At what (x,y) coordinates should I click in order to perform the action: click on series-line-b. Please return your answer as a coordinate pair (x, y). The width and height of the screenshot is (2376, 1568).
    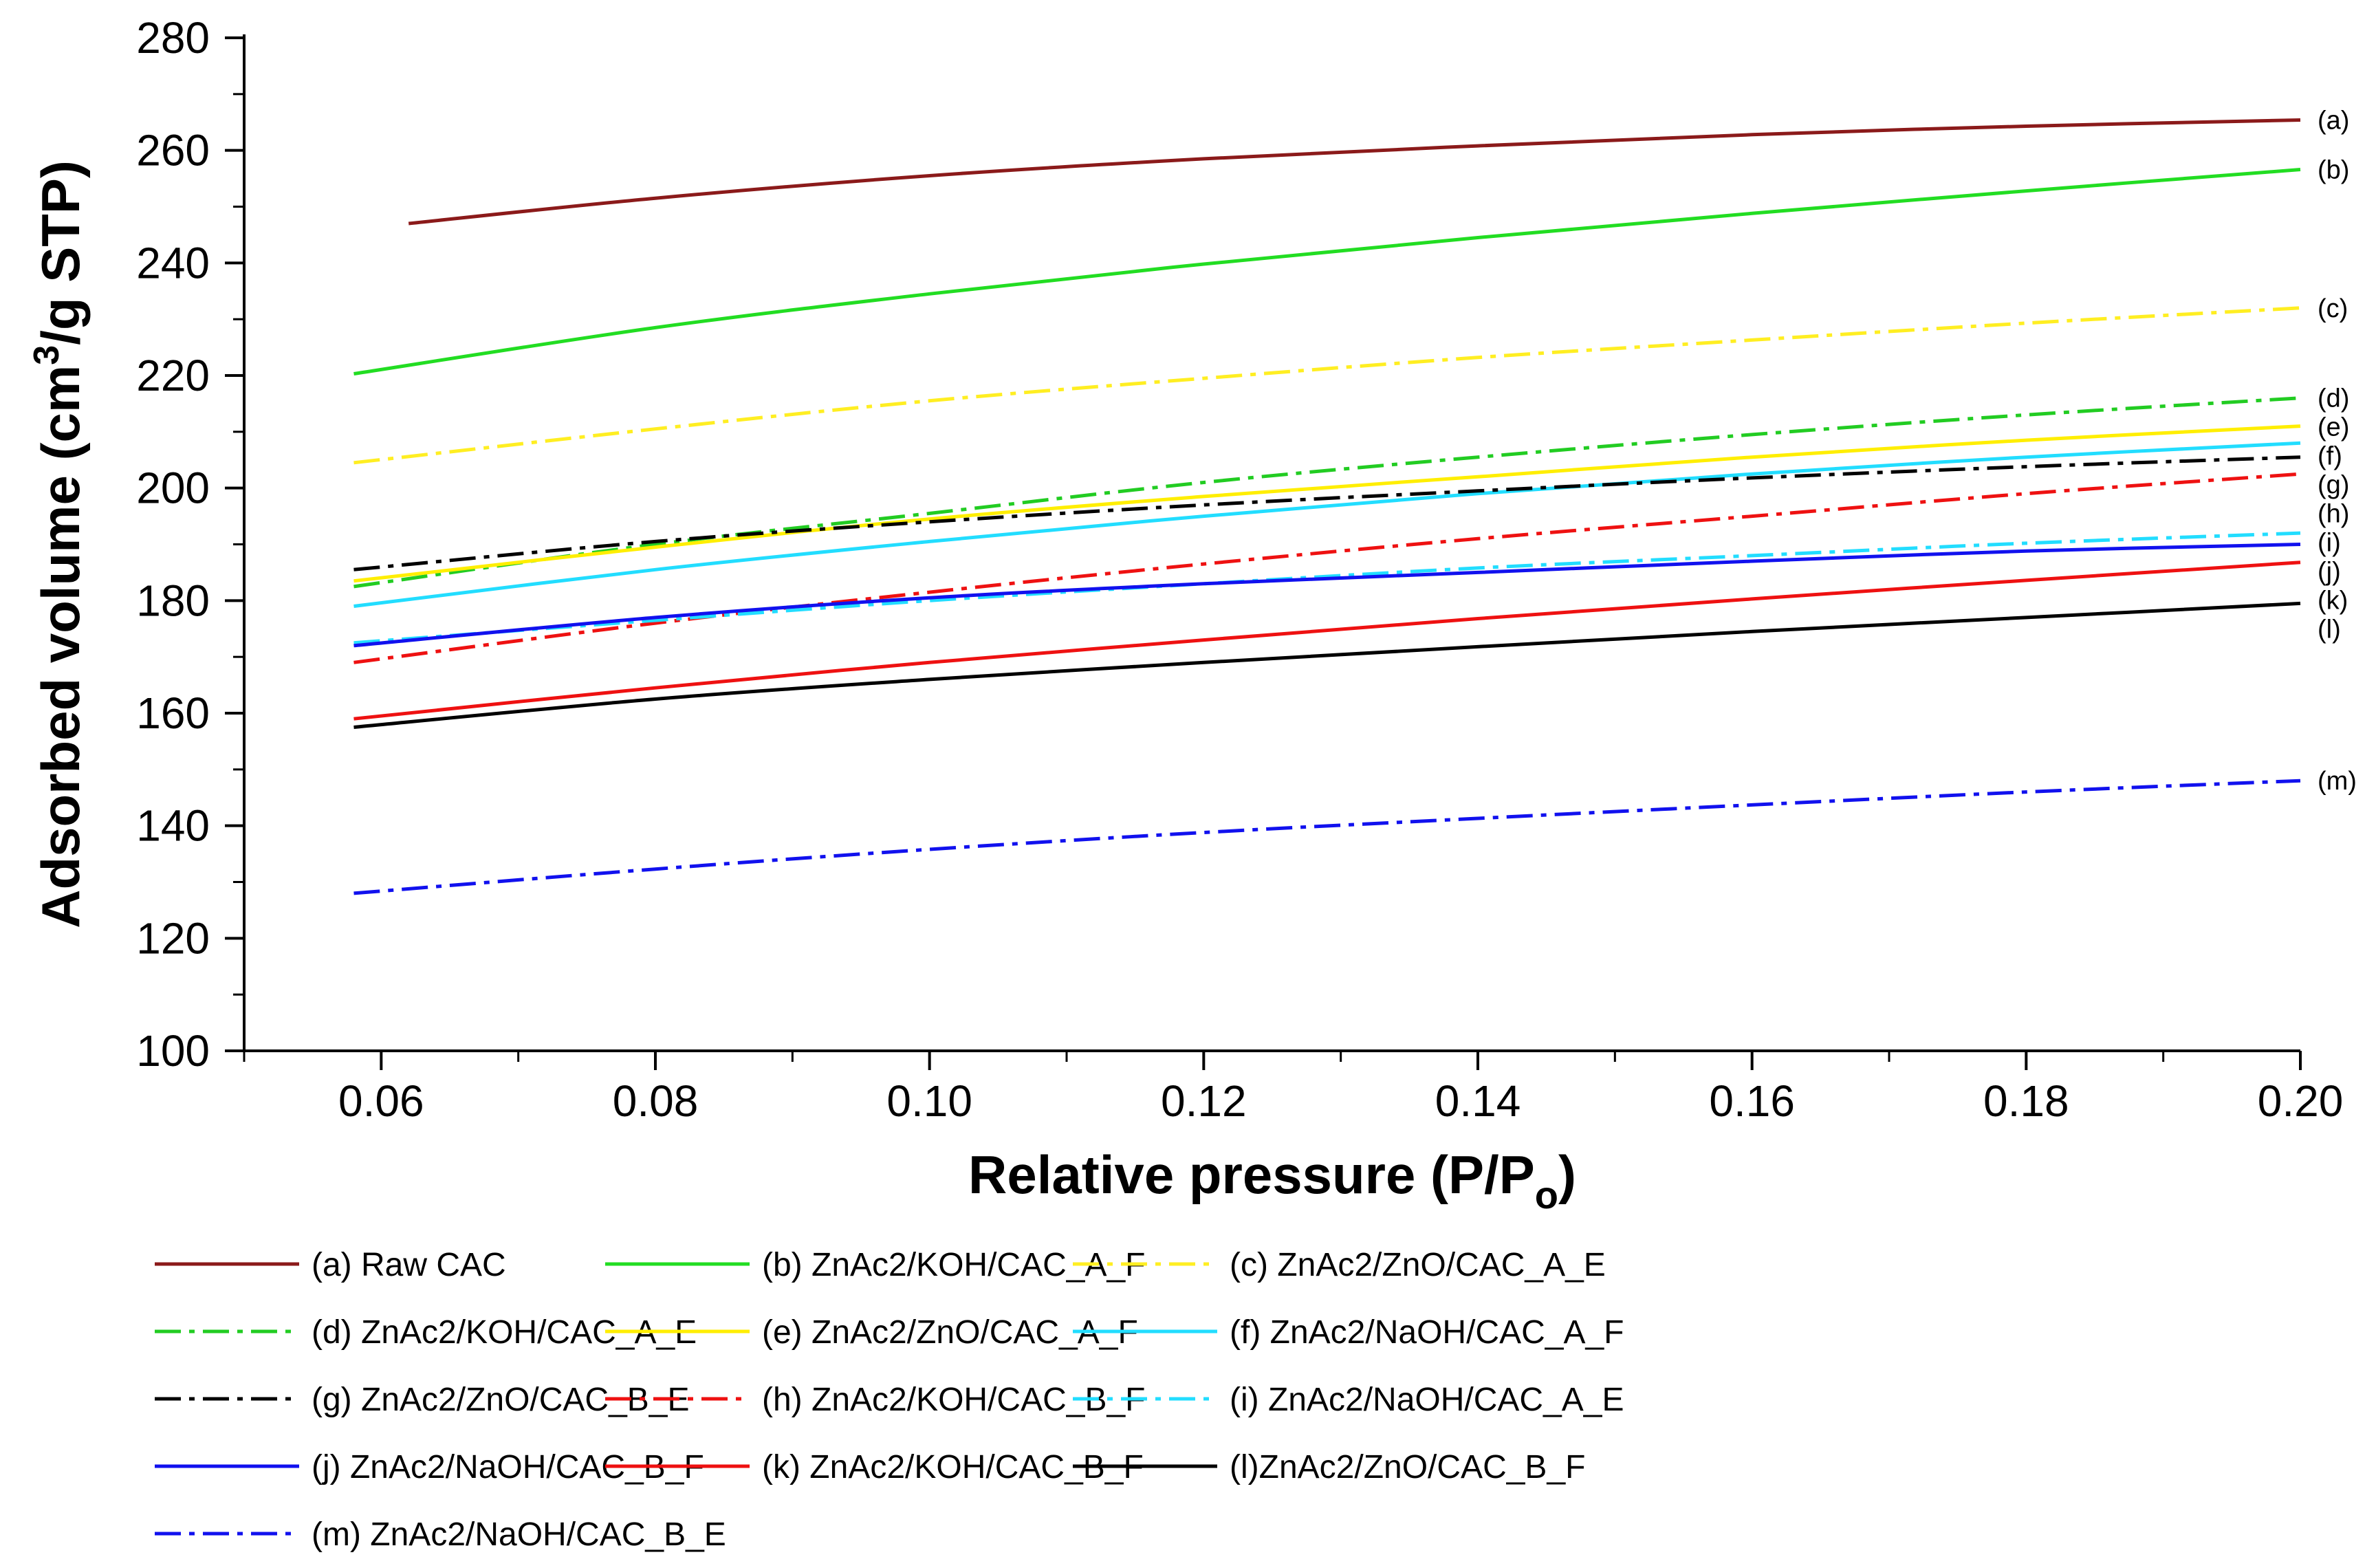
    Looking at the image, I should click on (1327, 271).